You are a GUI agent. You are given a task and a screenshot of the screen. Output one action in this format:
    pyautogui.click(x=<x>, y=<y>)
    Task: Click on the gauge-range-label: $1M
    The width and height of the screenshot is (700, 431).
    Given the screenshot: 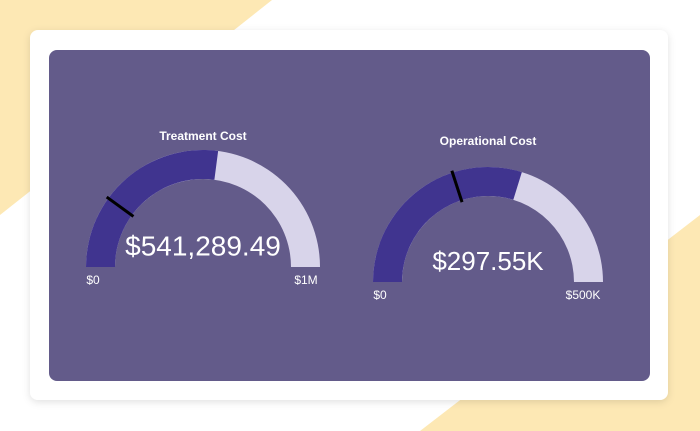 What is the action you would take?
    pyautogui.click(x=305, y=280)
    